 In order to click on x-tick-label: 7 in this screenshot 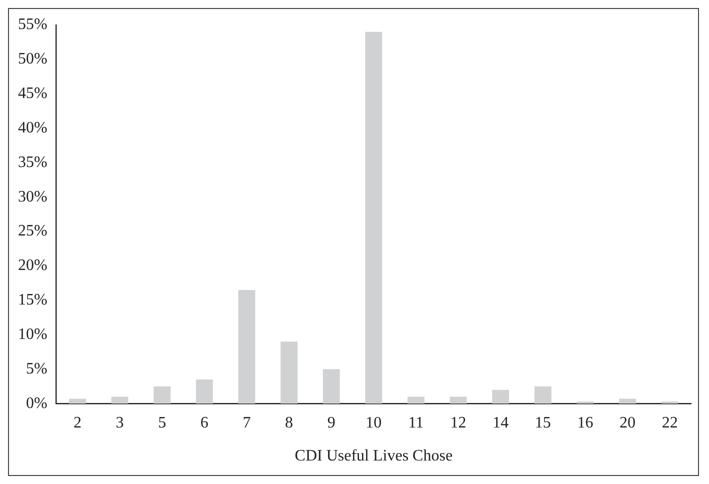, I will do `click(246, 423)`.